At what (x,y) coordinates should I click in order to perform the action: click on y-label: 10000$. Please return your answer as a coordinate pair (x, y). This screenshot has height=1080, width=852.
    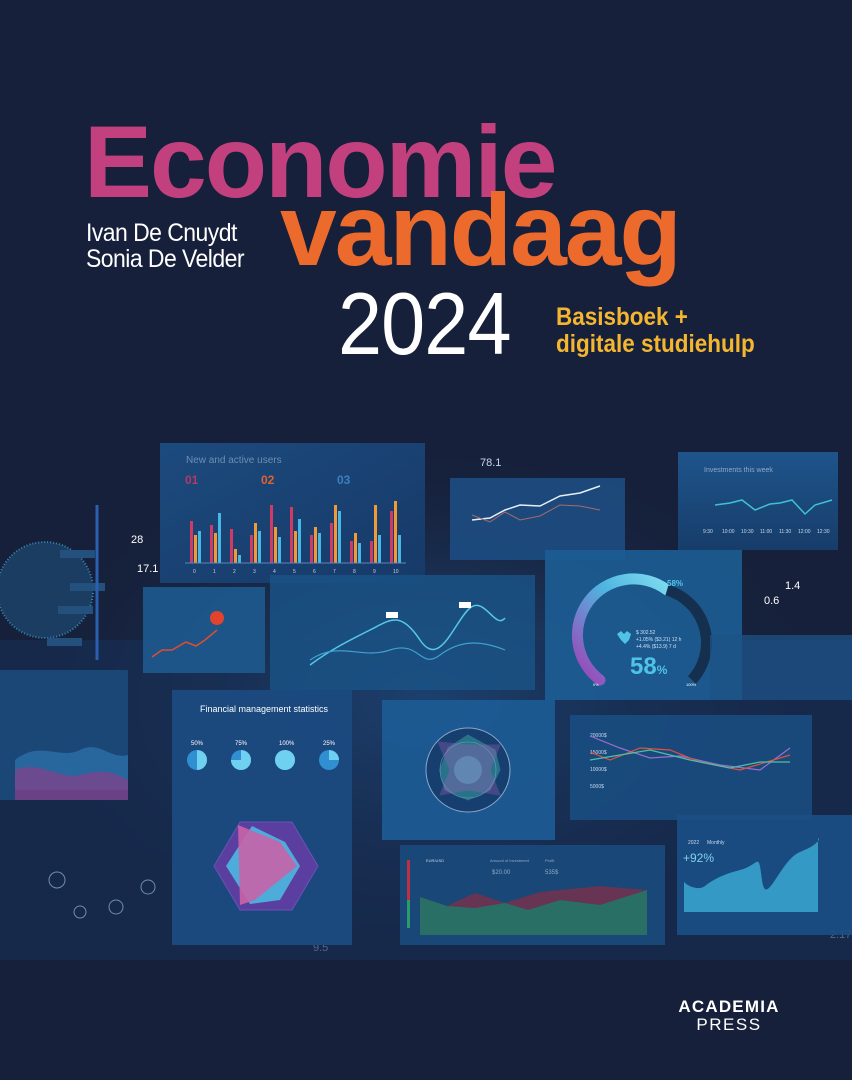
    Looking at the image, I should click on (598, 770).